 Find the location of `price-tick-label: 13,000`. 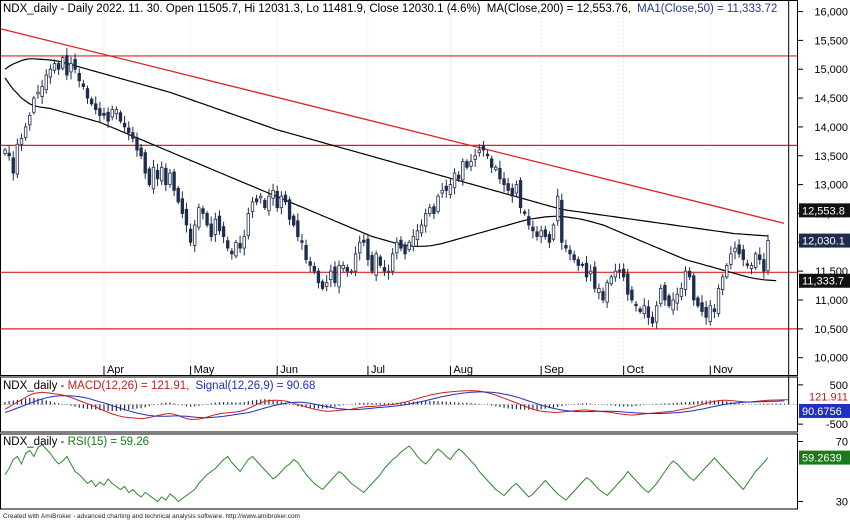

price-tick-label: 13,000 is located at coordinates (831, 186).